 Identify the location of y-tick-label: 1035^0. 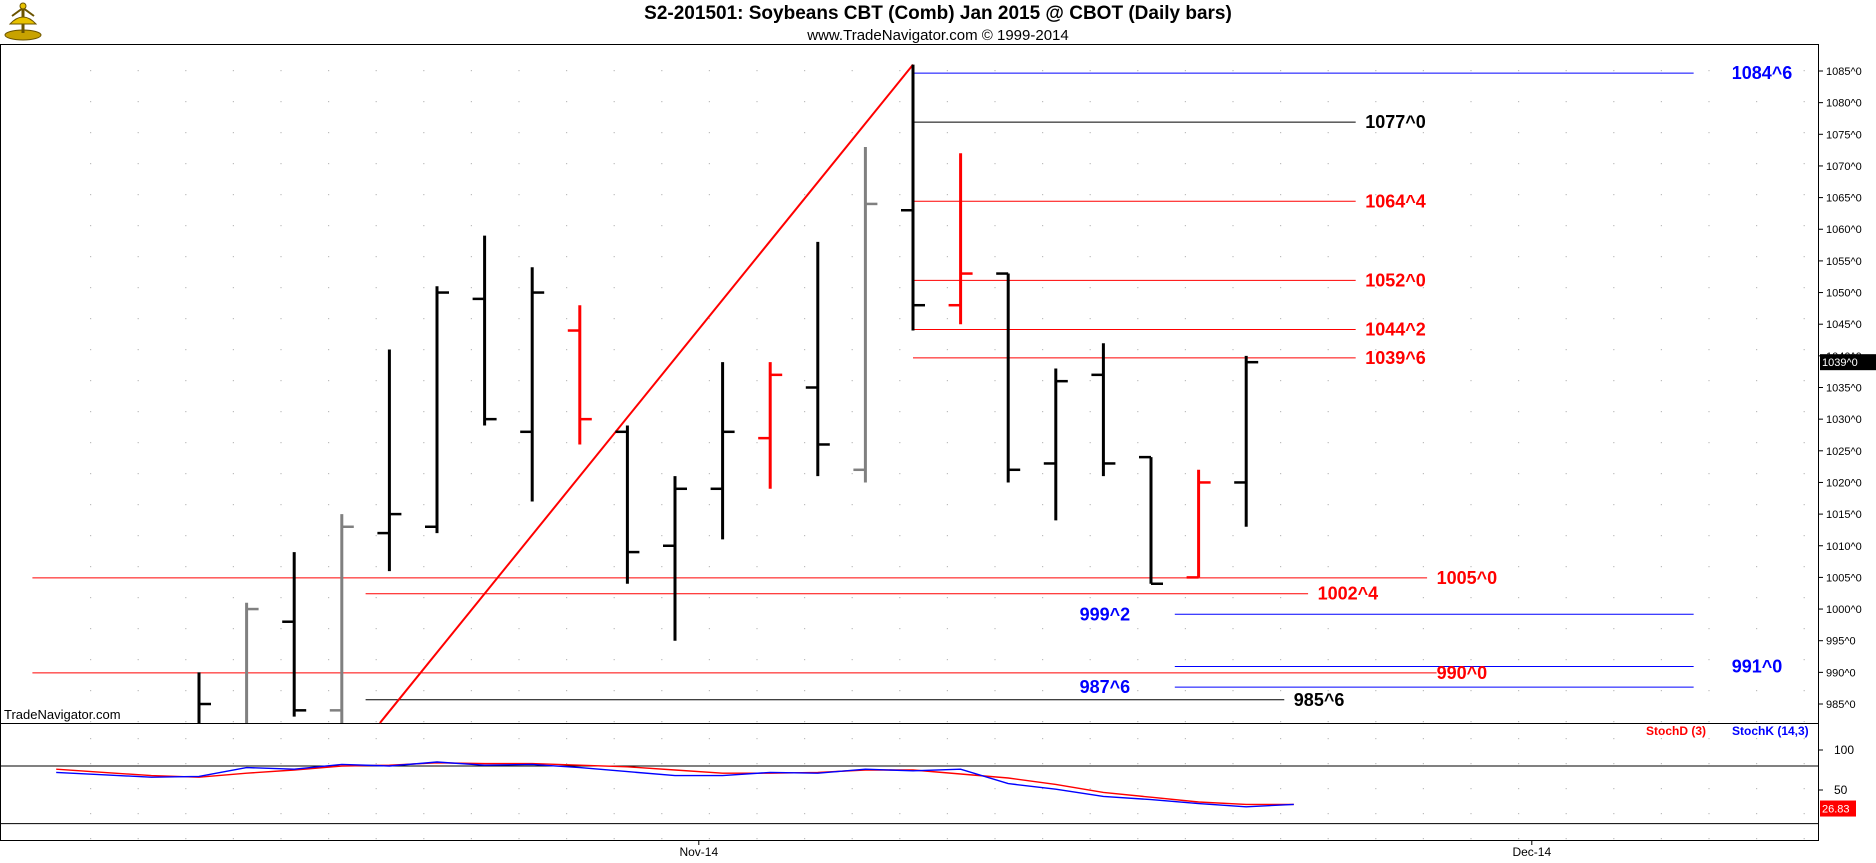
(1844, 389).